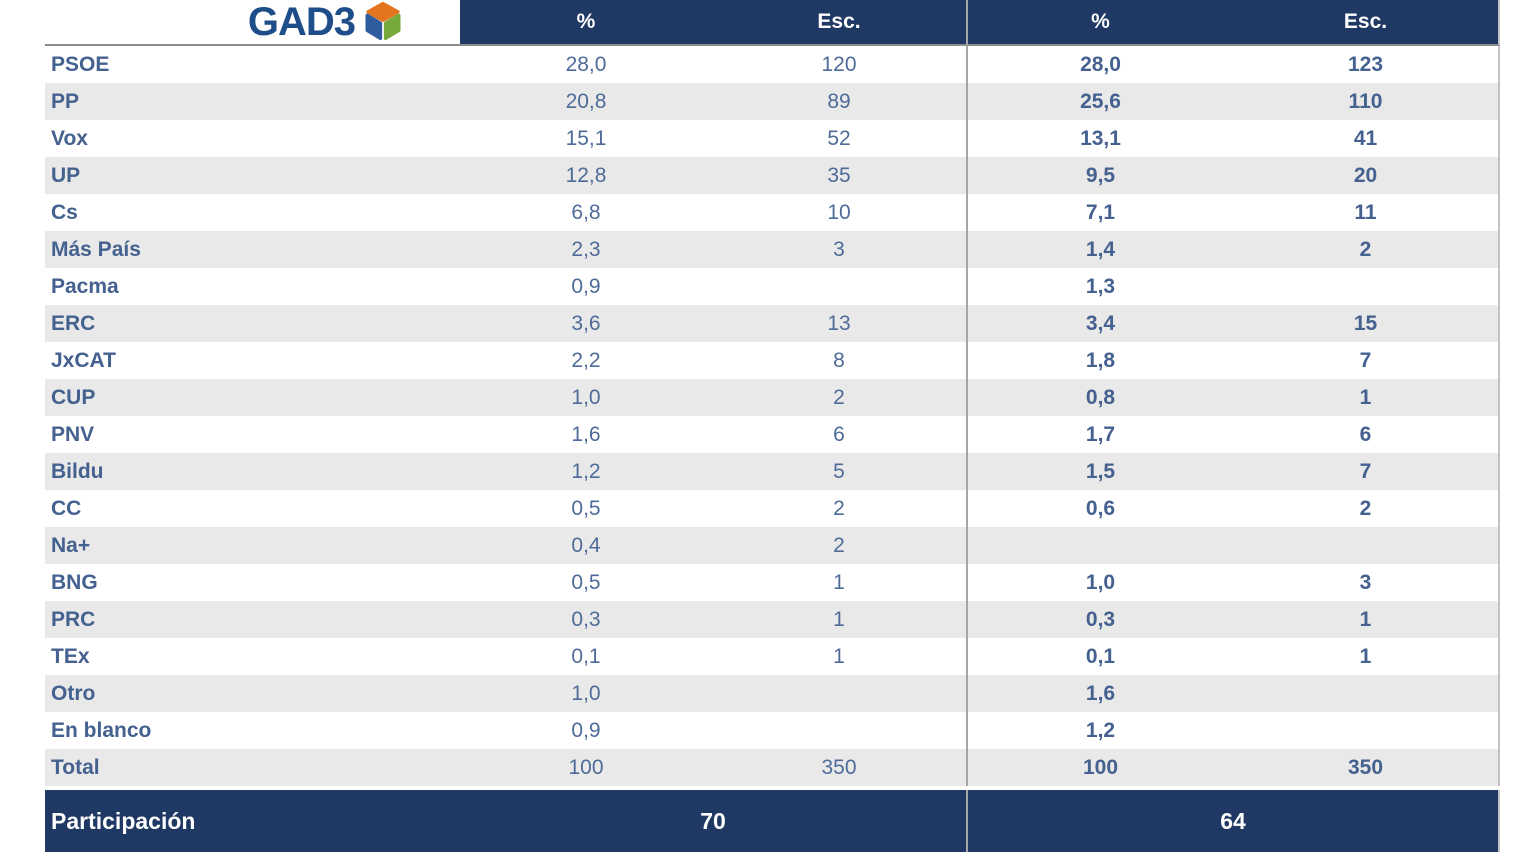 This screenshot has width=1536, height=864. I want to click on party-name-cell: Otro, so click(73, 693).